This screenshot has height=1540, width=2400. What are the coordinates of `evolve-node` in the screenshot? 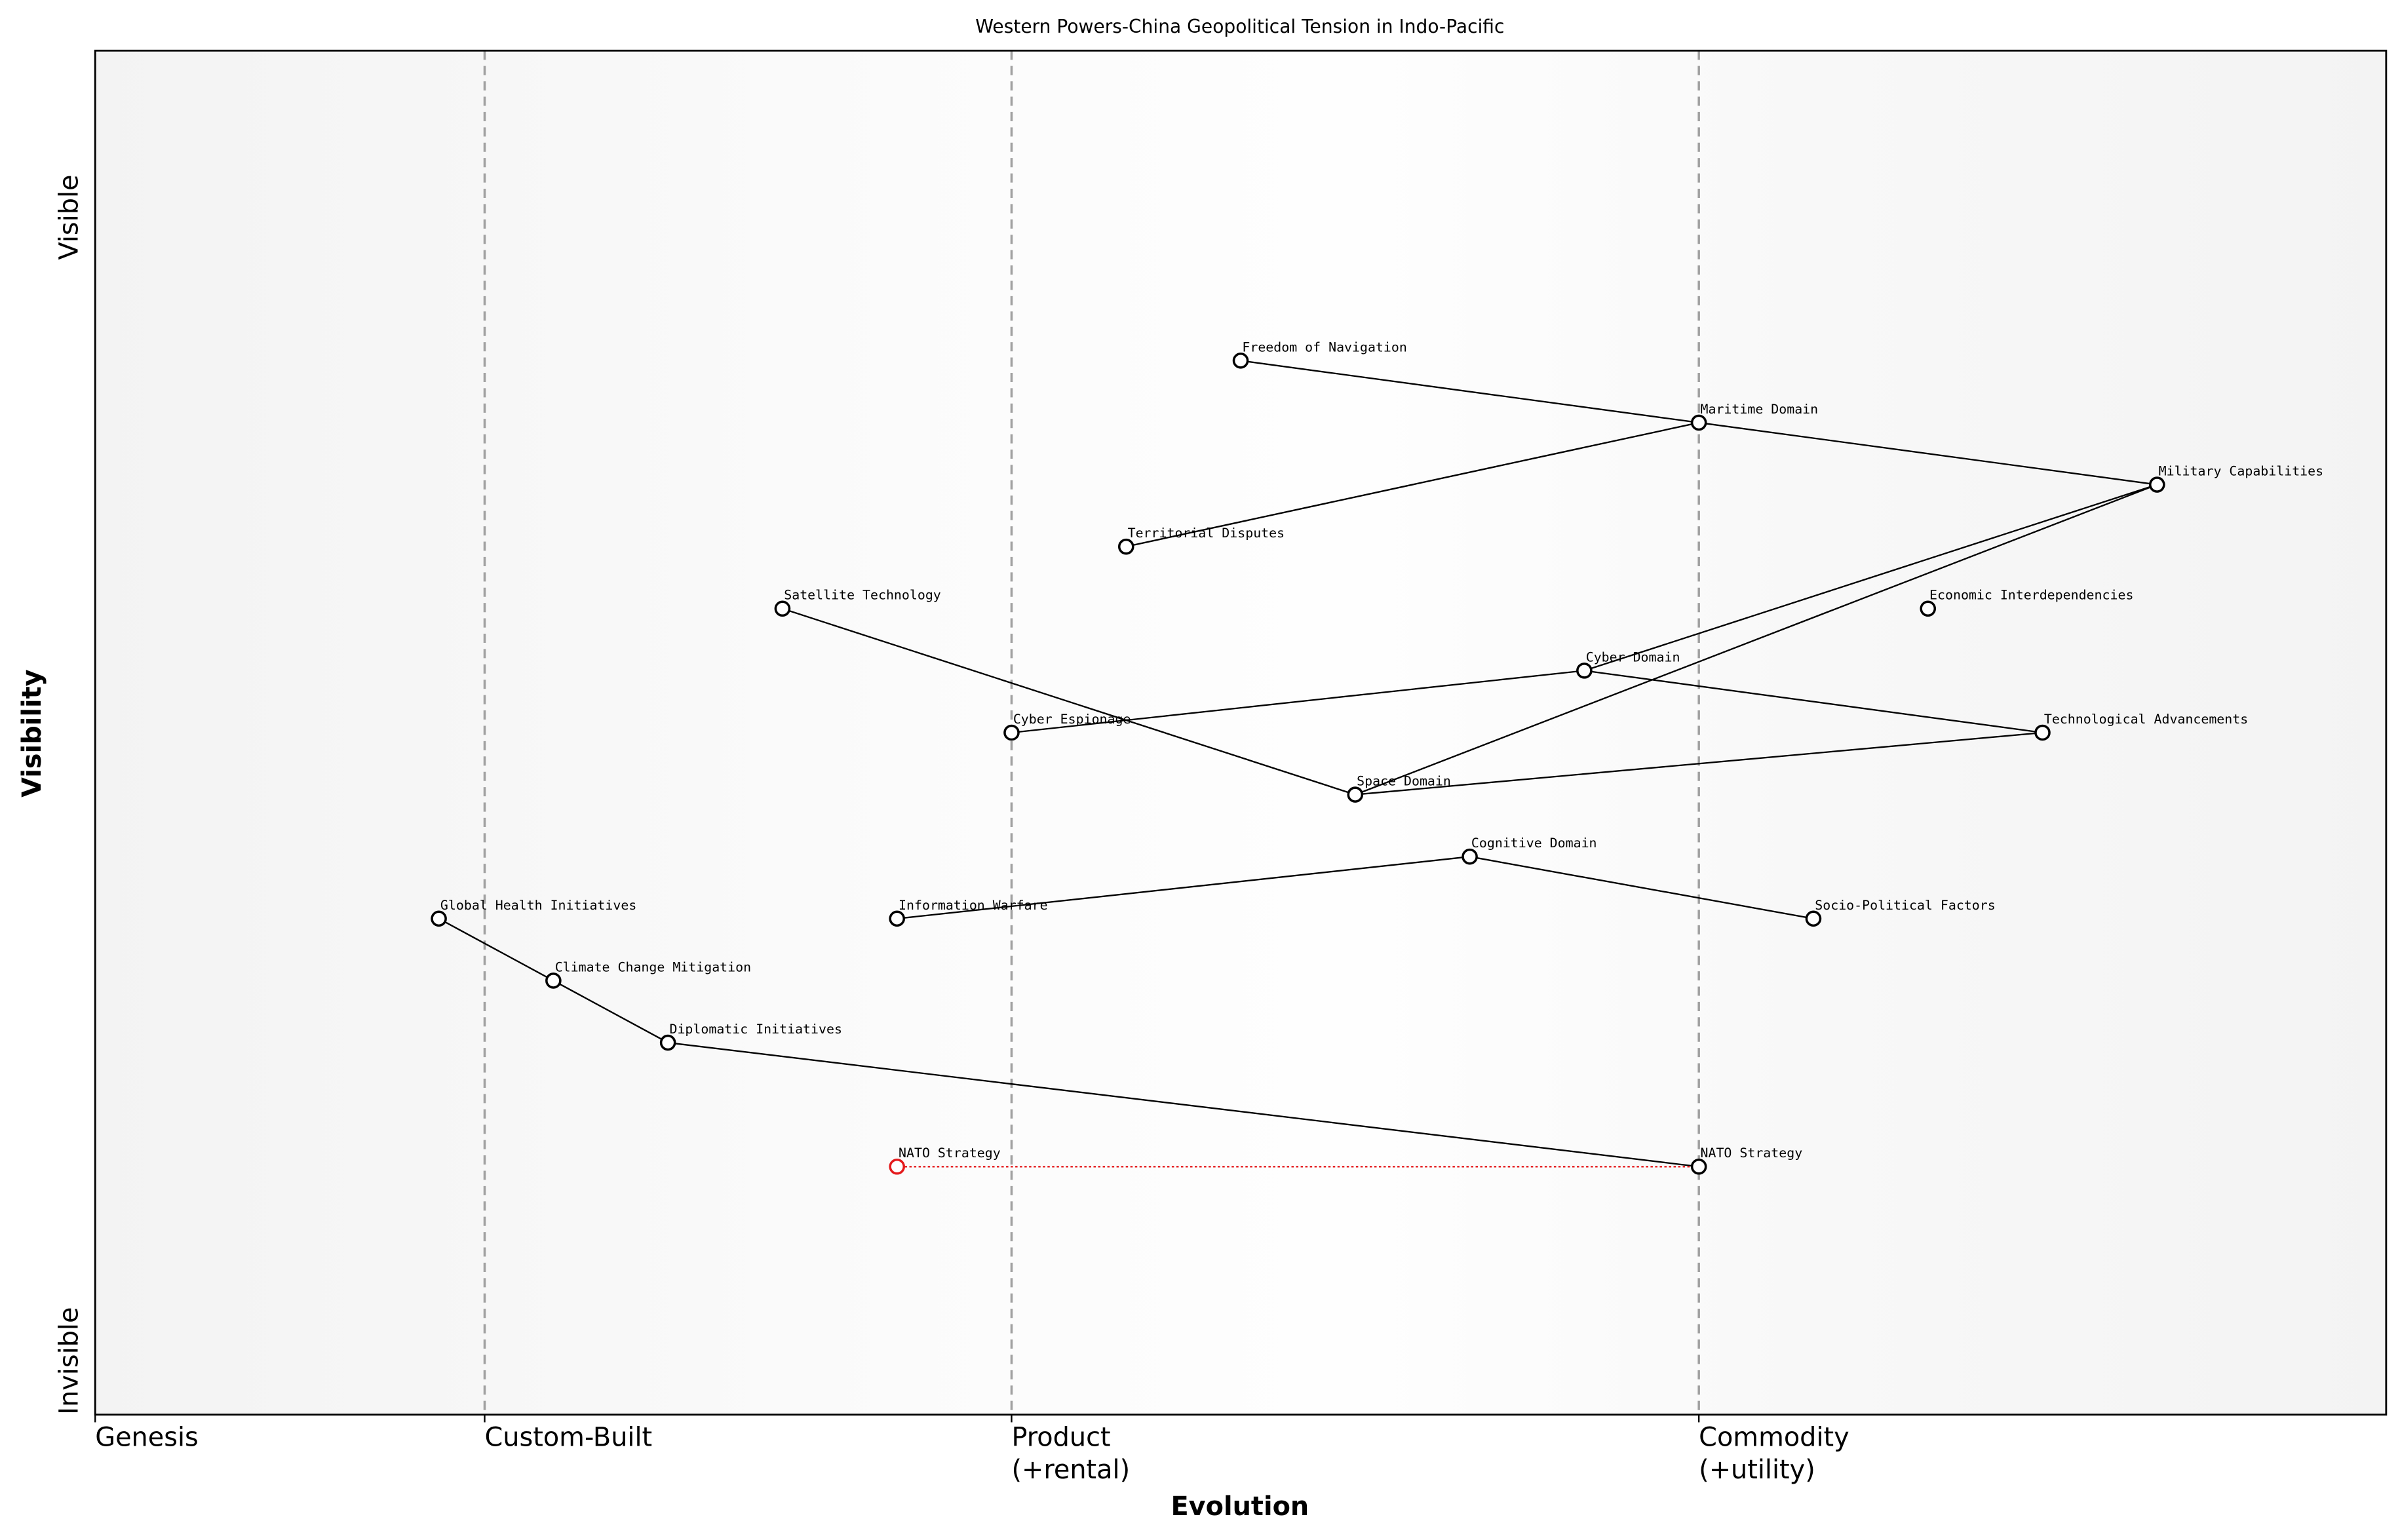 It's located at (897, 1166).